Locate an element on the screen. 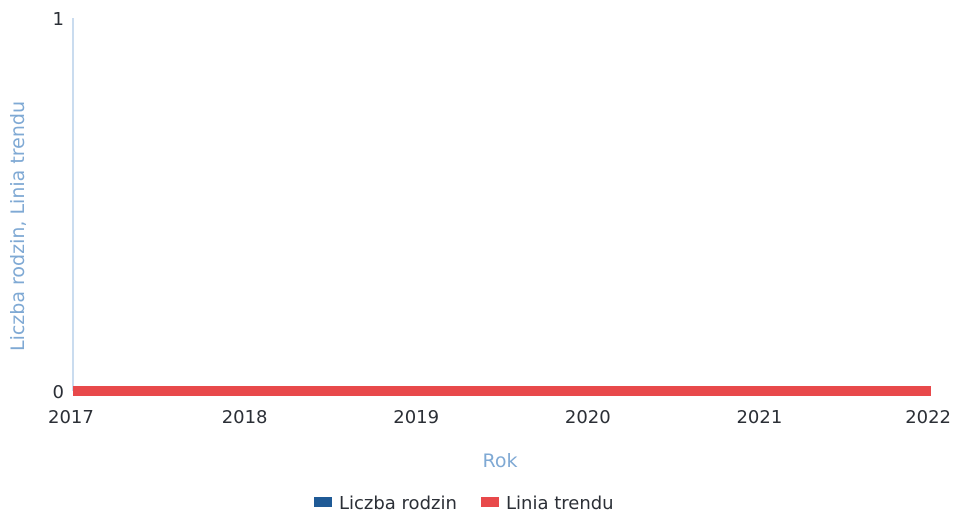 The image size is (954, 515). x-tick-label: 2017 is located at coordinates (71, 417).